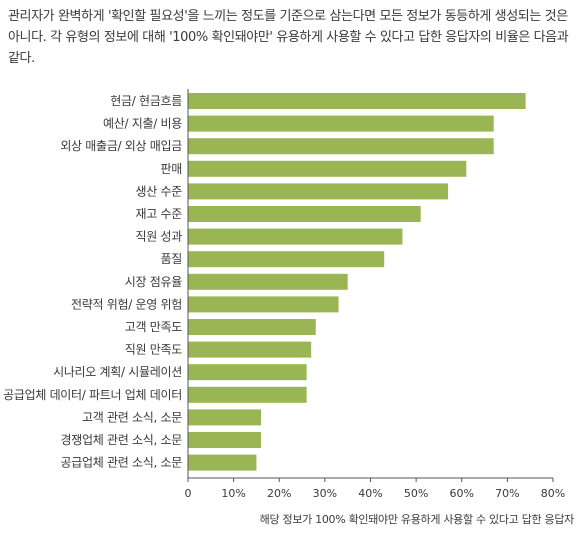  Describe the element at coordinates (417, 519) in the screenshot. I see `x-axis-title: 해당 정보가 100% 확인돼야만 유용하게 사용할 수 있다고 답한 응답자` at that location.